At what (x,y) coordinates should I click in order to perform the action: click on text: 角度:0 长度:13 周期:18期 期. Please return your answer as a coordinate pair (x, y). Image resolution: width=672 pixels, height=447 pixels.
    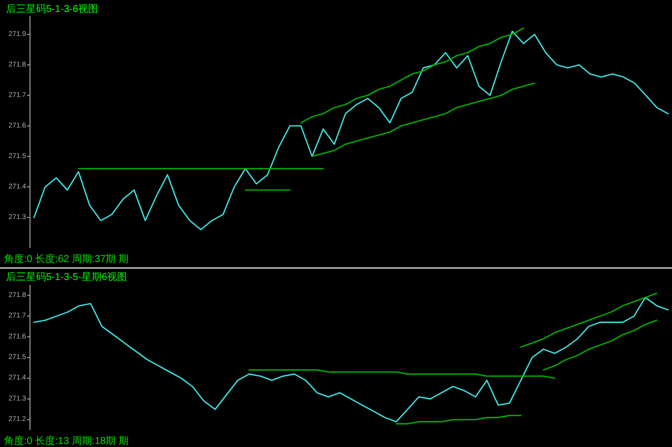
    Looking at the image, I should click on (66, 441).